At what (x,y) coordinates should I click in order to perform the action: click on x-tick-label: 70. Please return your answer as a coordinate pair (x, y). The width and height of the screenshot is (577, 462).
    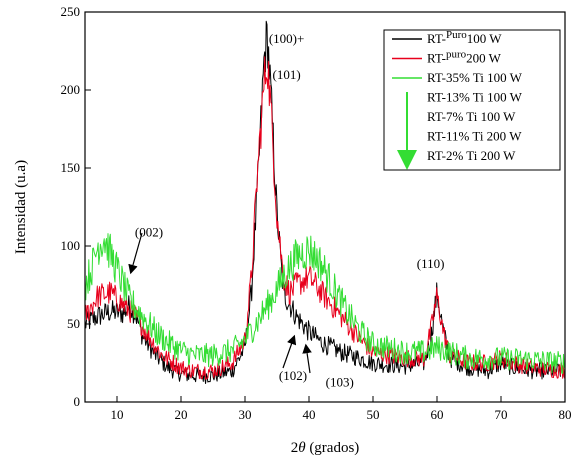
    Looking at the image, I should click on (501, 414).